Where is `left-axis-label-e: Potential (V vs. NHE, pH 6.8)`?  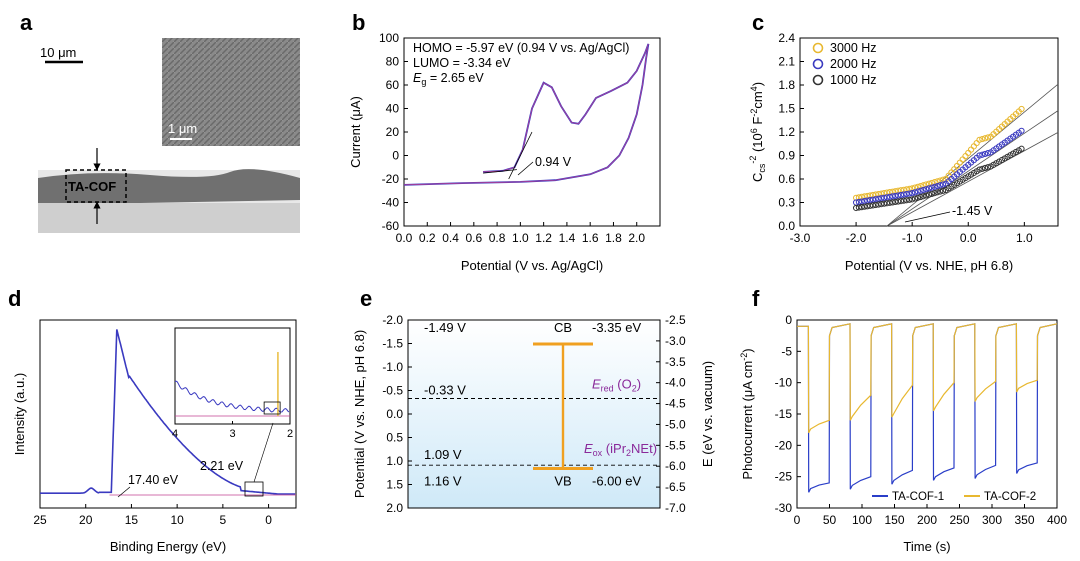 left-axis-label-e: Potential (V vs. NHE, pH 6.8) is located at coordinates (359, 414).